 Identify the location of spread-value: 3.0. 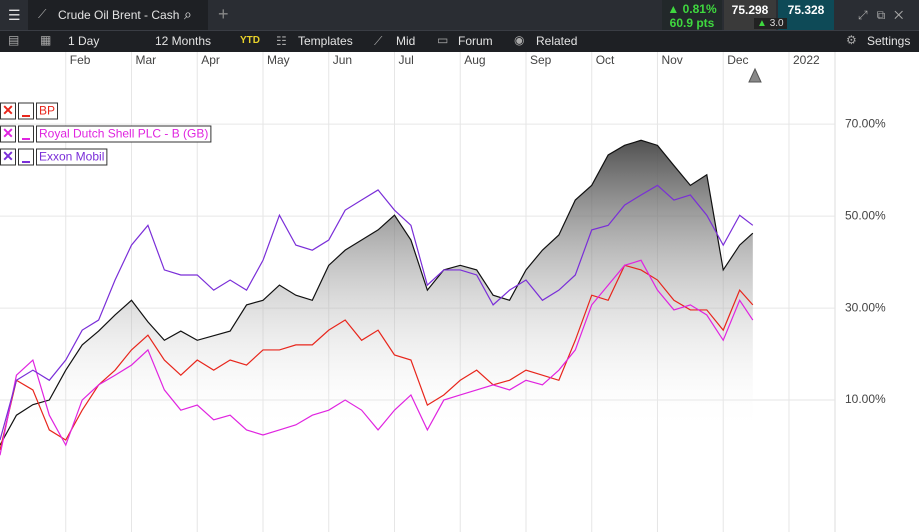
(776, 23).